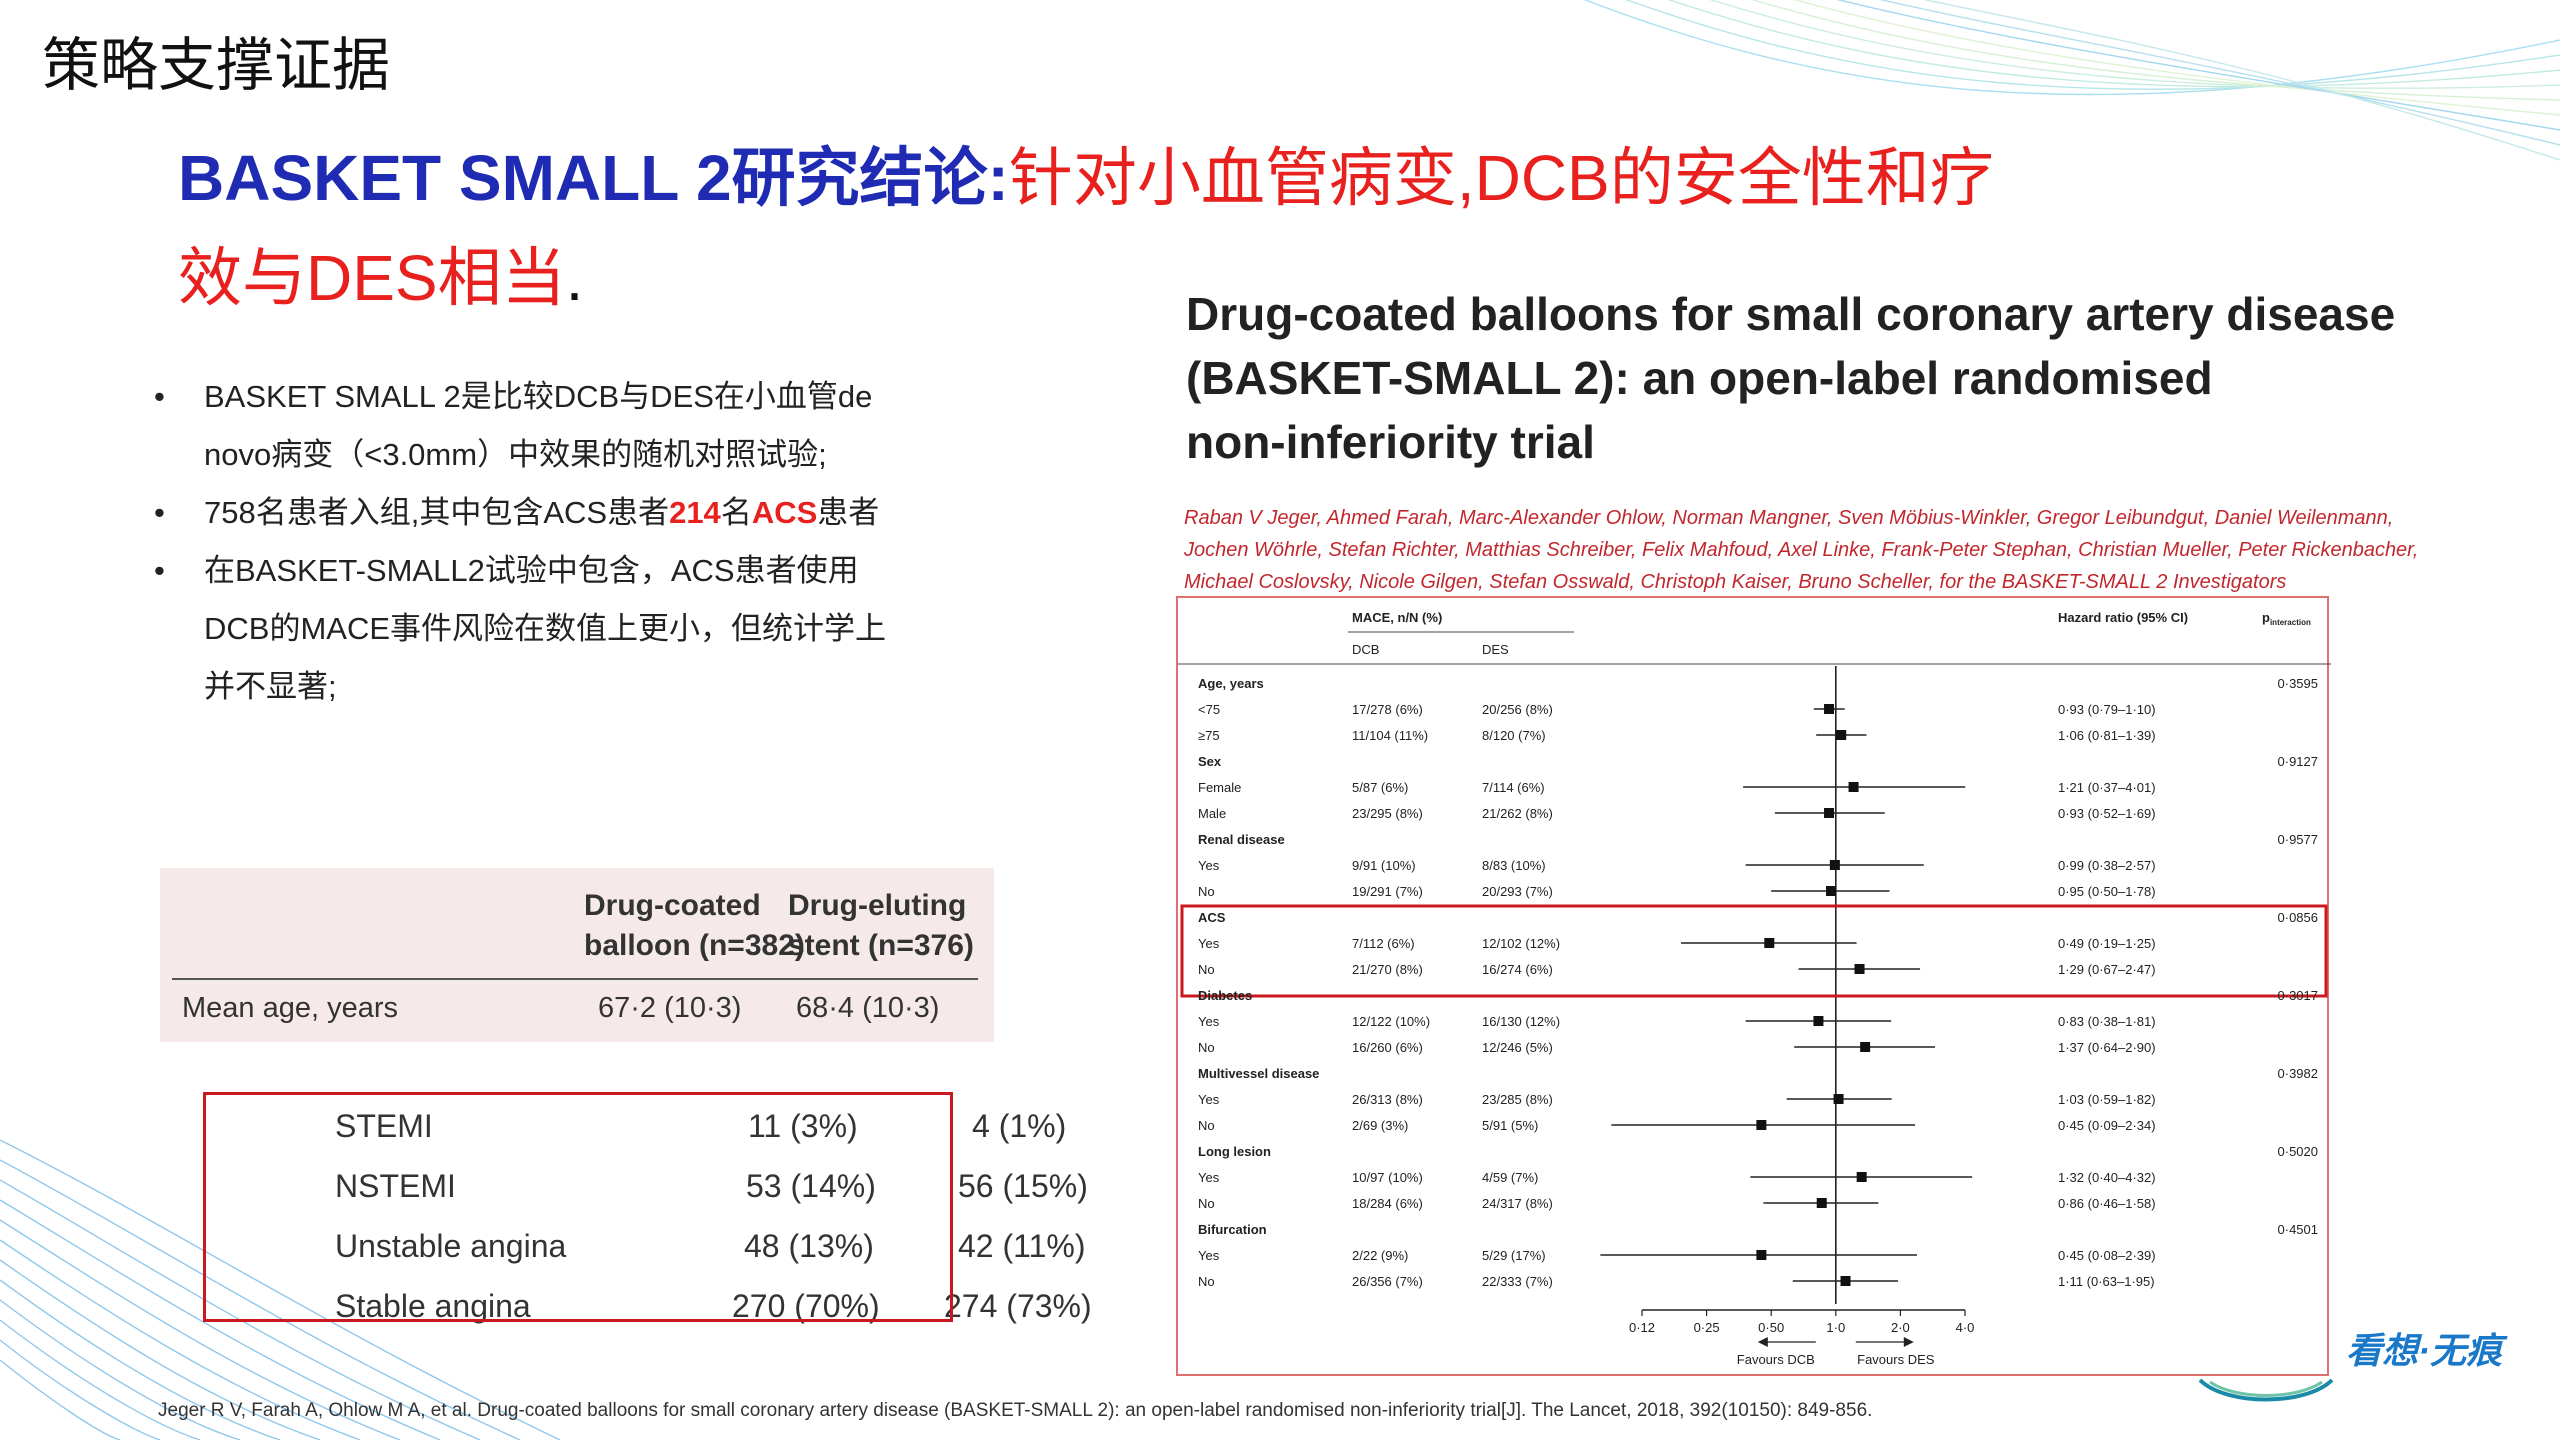 This screenshot has width=2560, height=1440. Describe the element at coordinates (2107, 1021) in the screenshot. I see `hr-text: 0·83 (0·38–1·81)` at that location.